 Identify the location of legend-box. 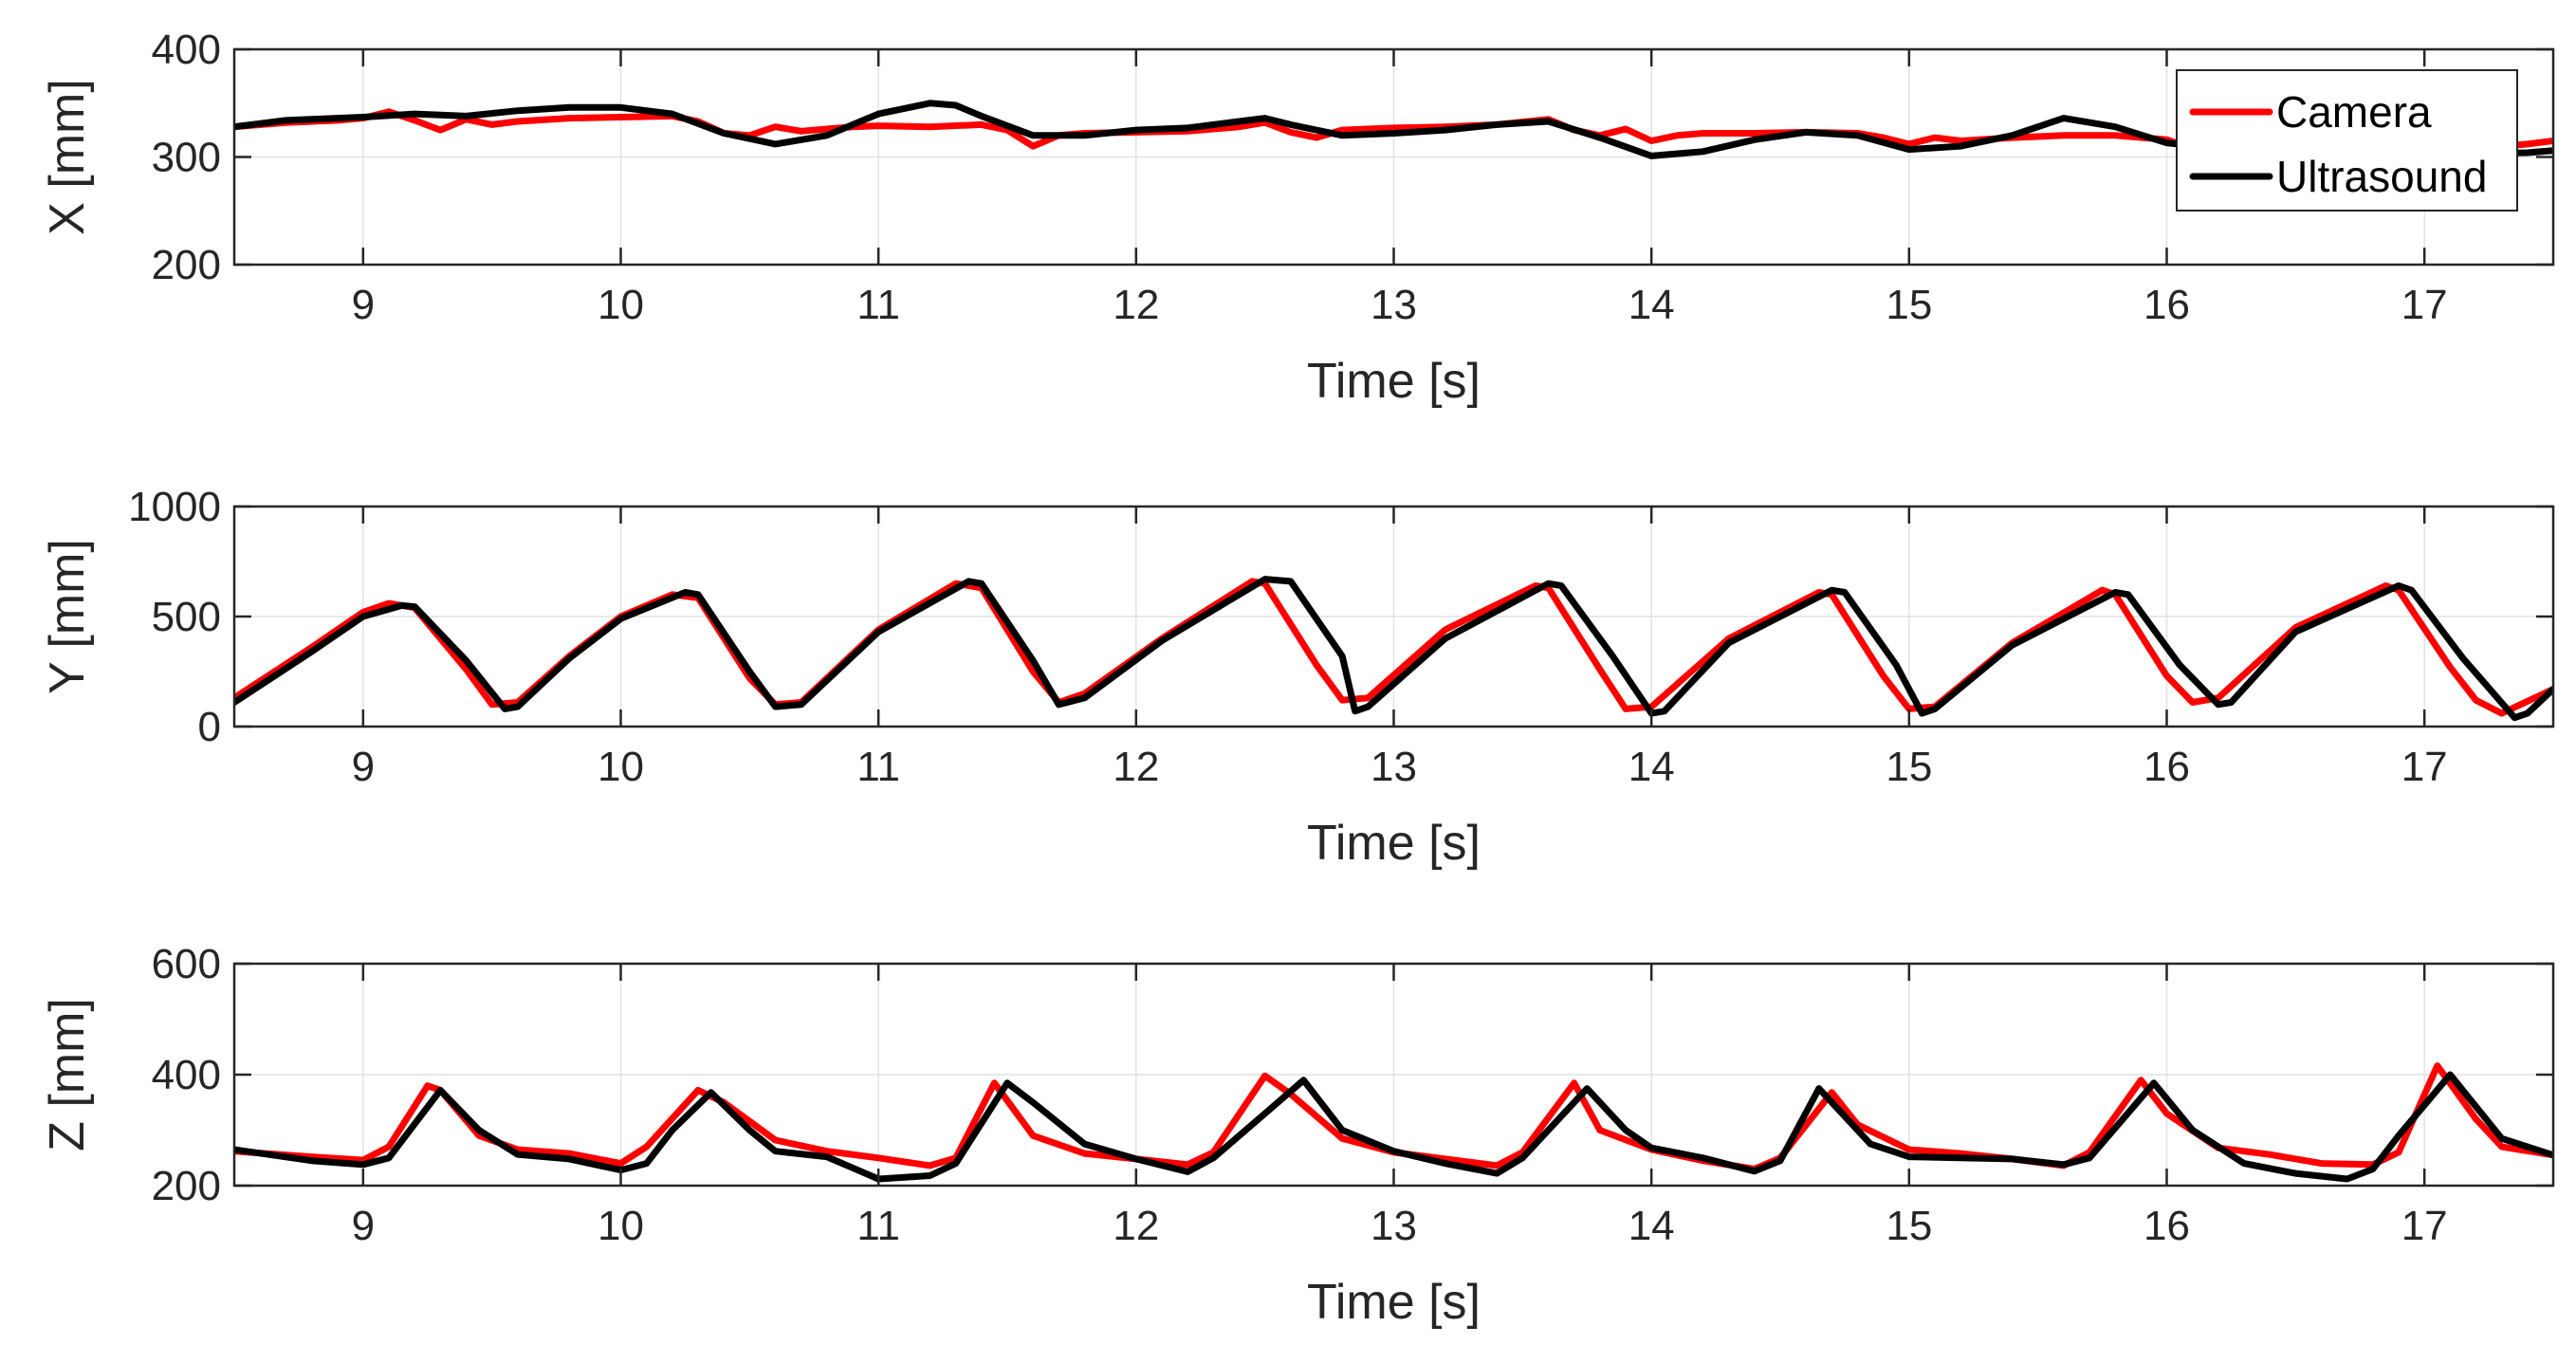
(2347, 141).